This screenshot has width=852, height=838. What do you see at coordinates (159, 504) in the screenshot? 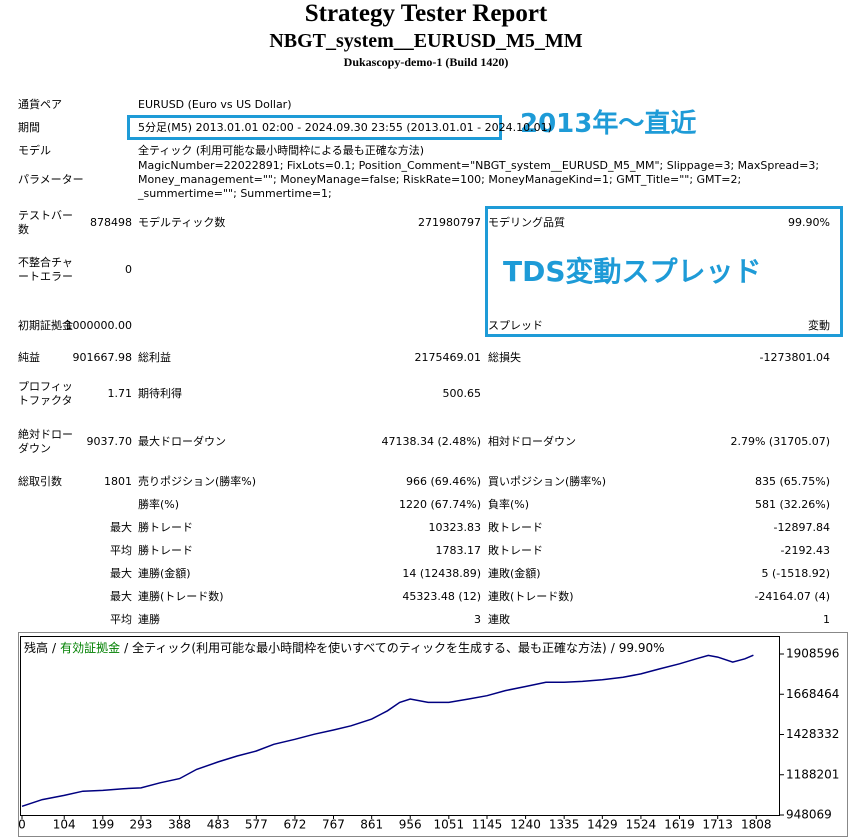
I see `stat-label: 勝率(%)` at bounding box center [159, 504].